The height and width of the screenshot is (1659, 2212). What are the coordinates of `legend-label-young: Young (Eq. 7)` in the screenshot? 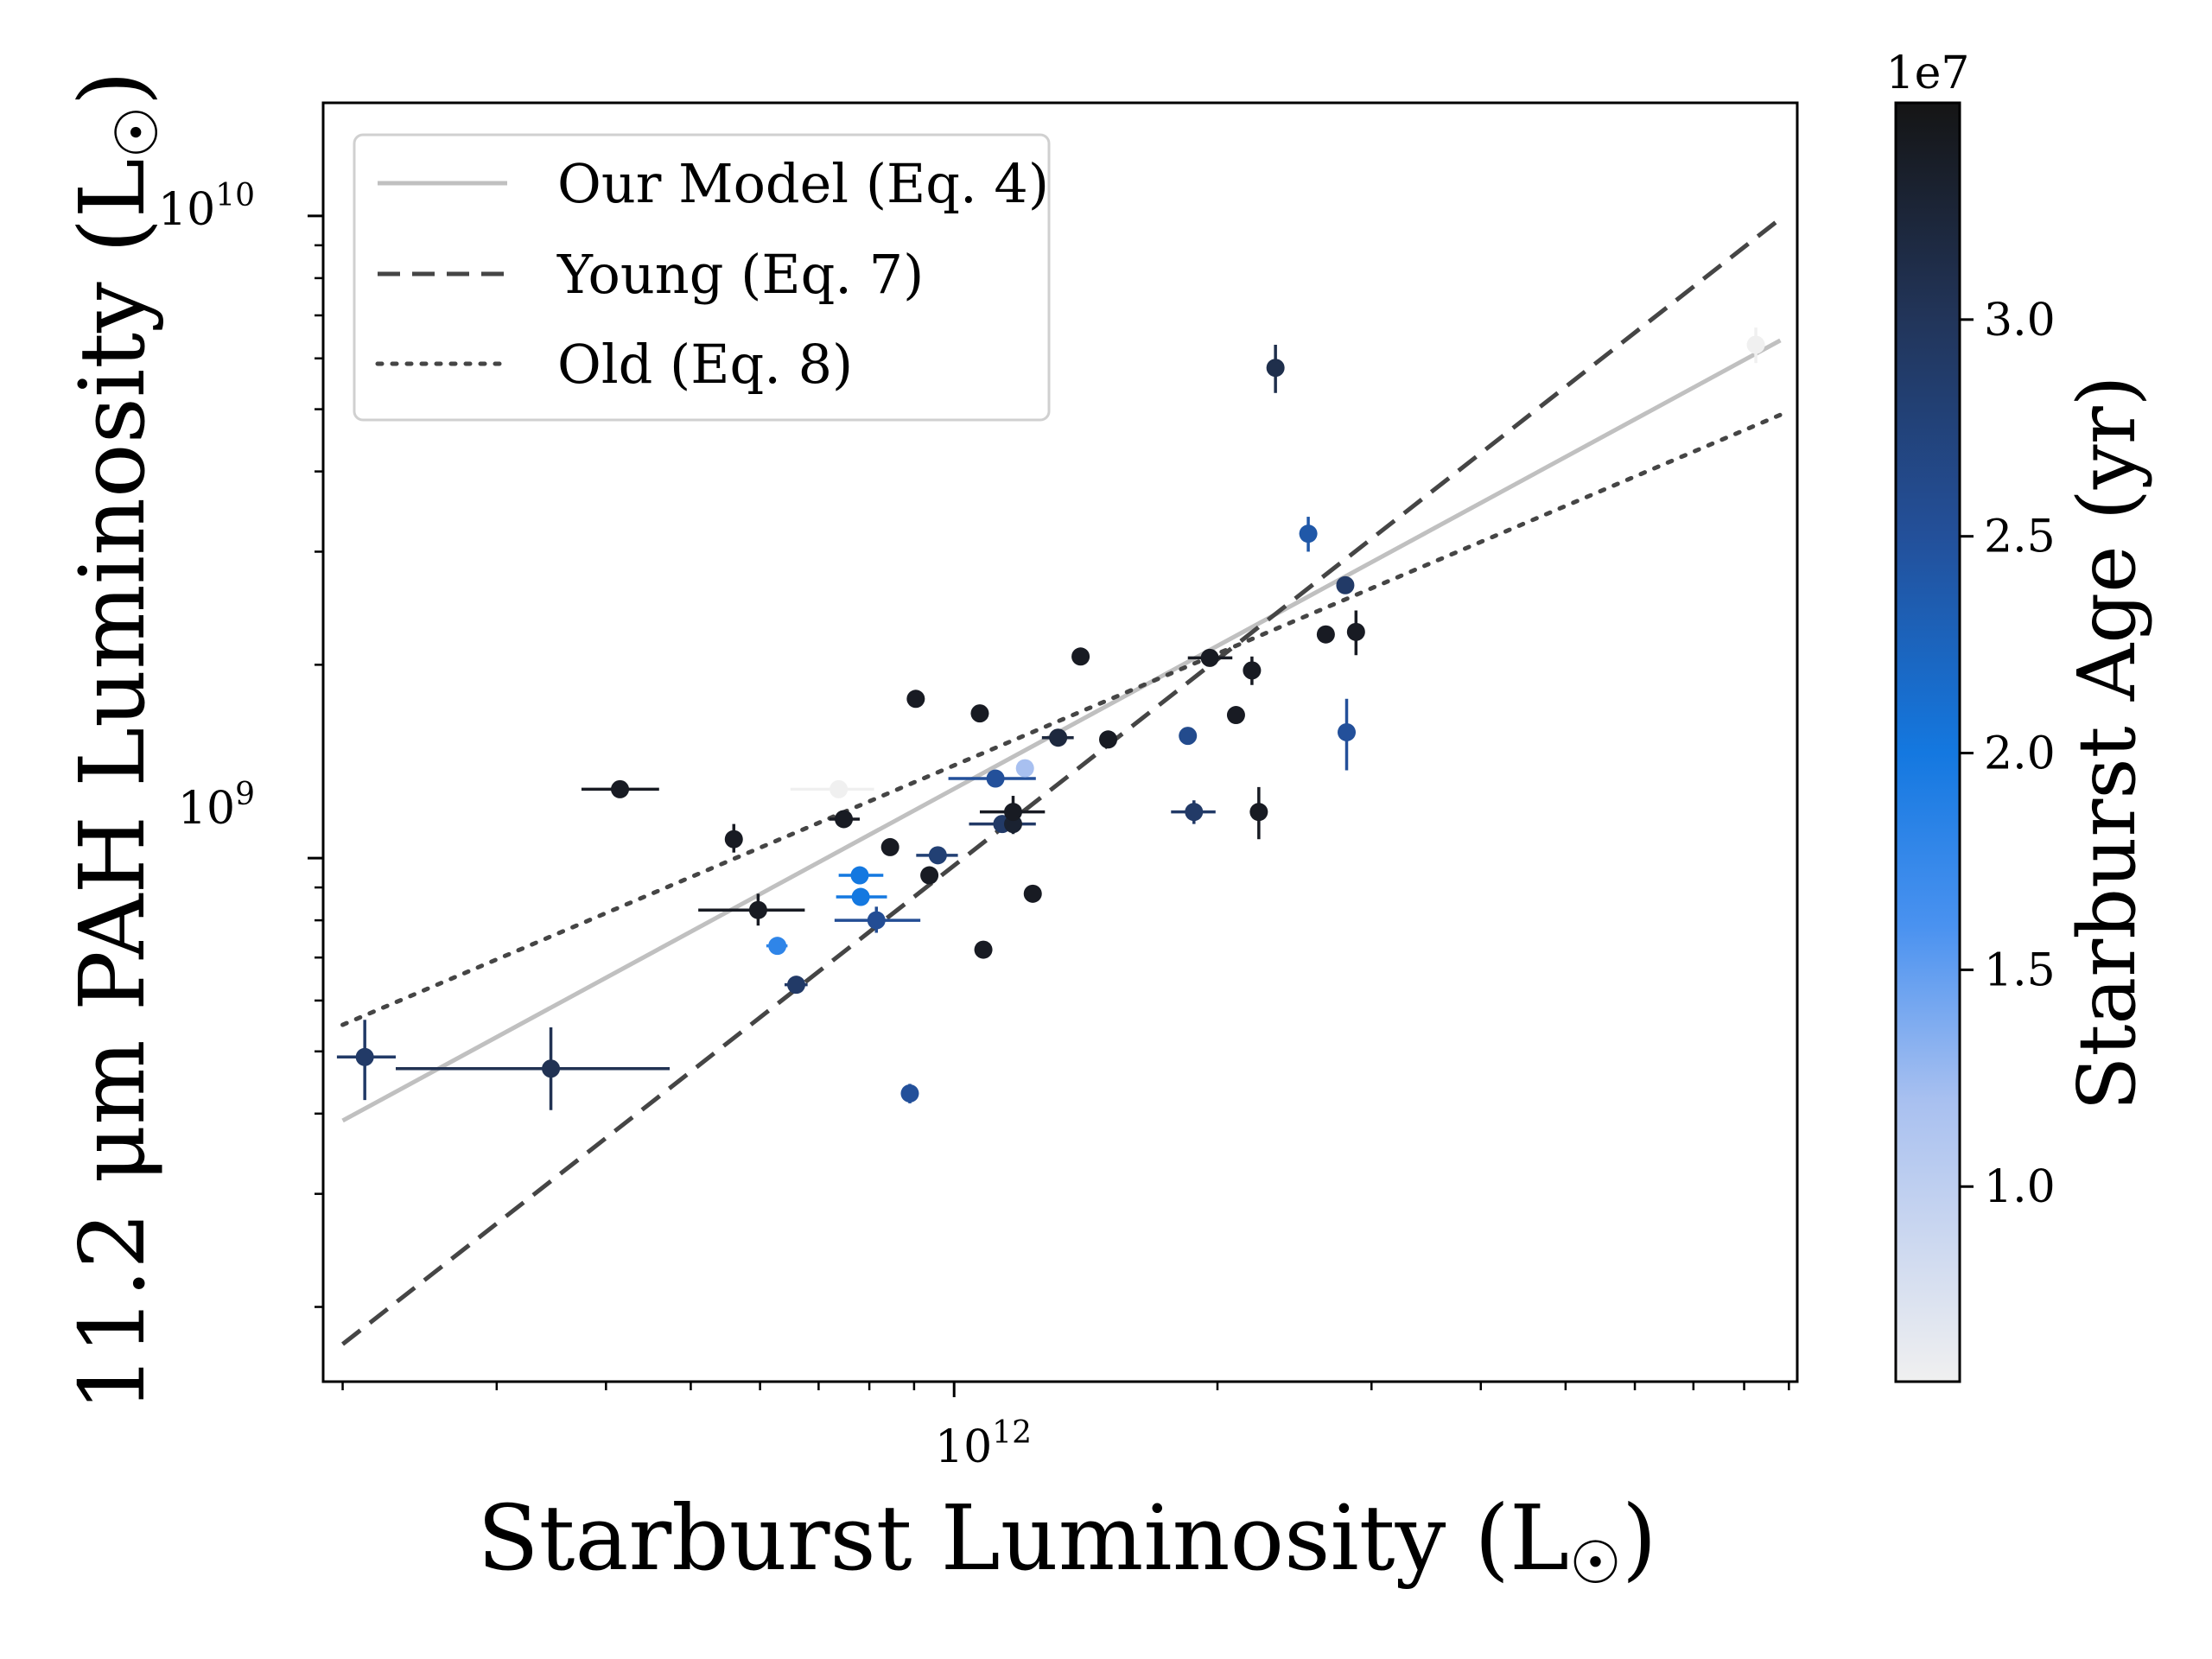 It's located at (740, 274).